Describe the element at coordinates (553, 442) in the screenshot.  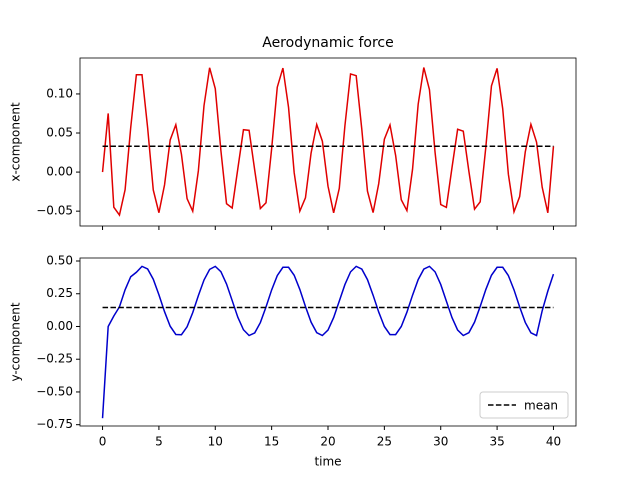
I see `x-tick-label: 40` at that location.